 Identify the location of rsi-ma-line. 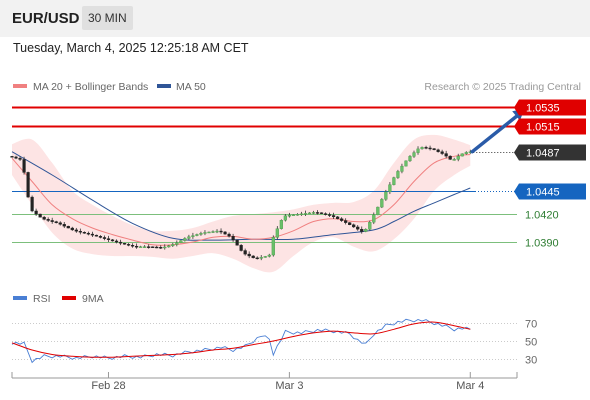
(241, 339).